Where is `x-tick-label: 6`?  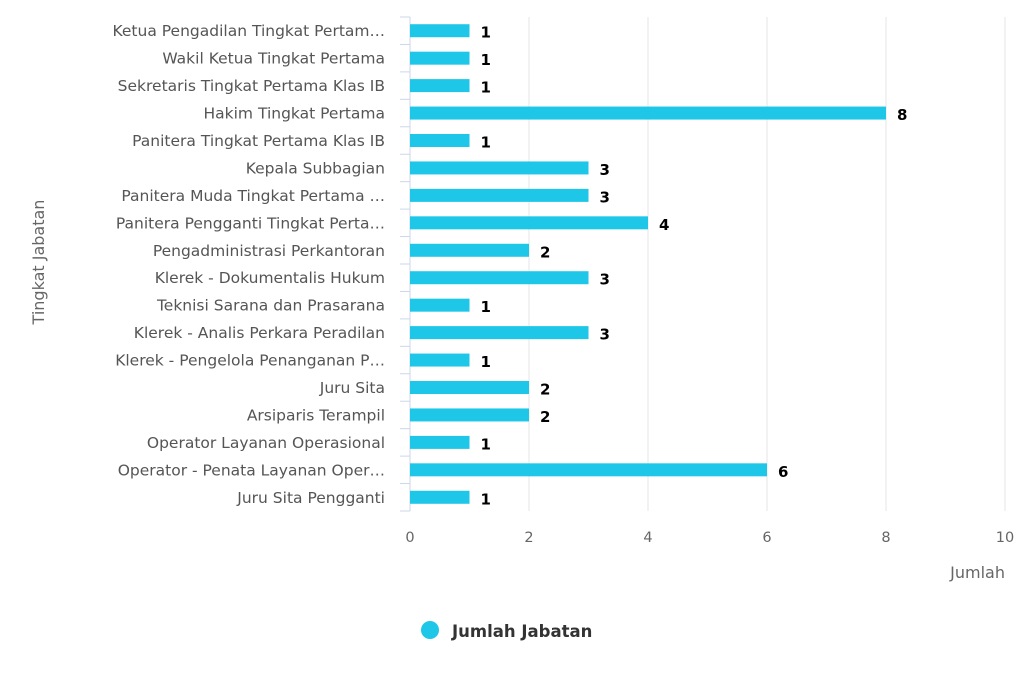
x-tick-label: 6 is located at coordinates (766, 538).